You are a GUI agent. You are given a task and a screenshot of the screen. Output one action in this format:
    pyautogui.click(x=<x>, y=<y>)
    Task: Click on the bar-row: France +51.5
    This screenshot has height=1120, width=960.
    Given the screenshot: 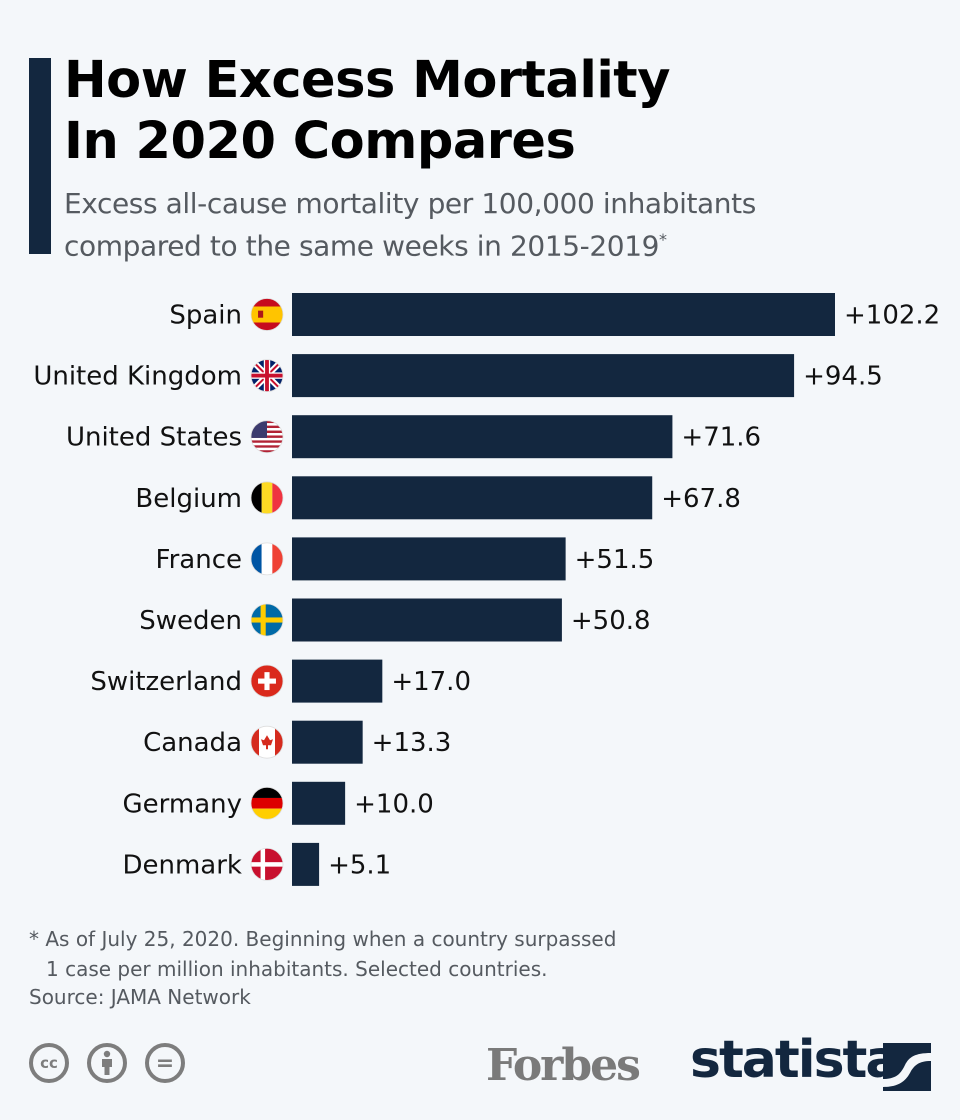 What is the action you would take?
    pyautogui.click(x=405, y=559)
    